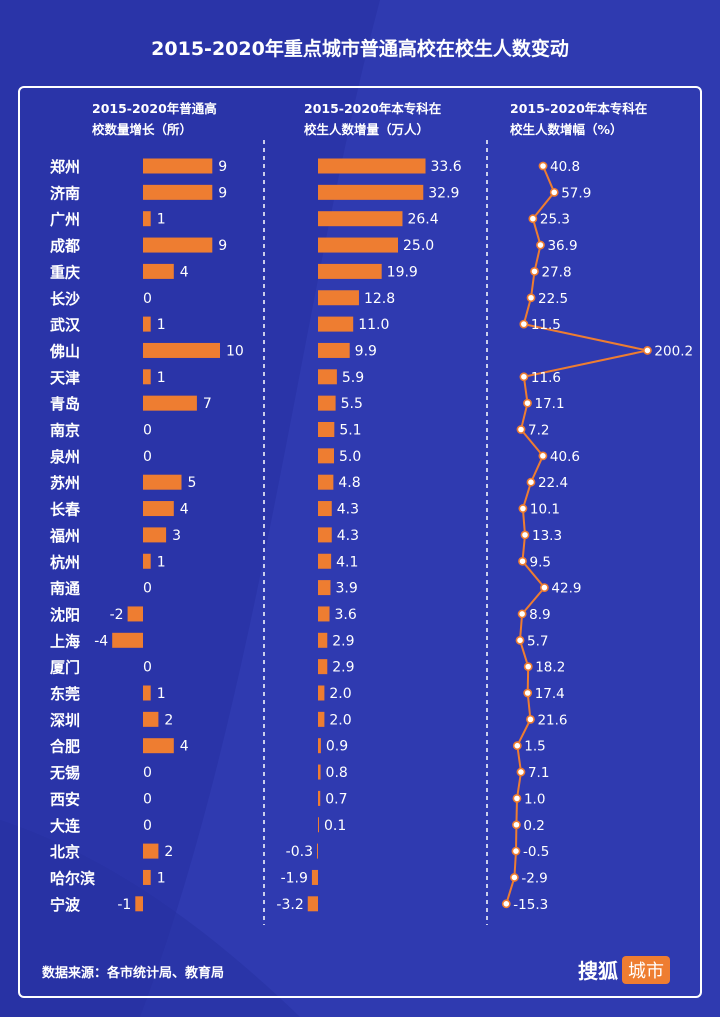  I want to click on value-label-schools: 2, so click(168, 852).